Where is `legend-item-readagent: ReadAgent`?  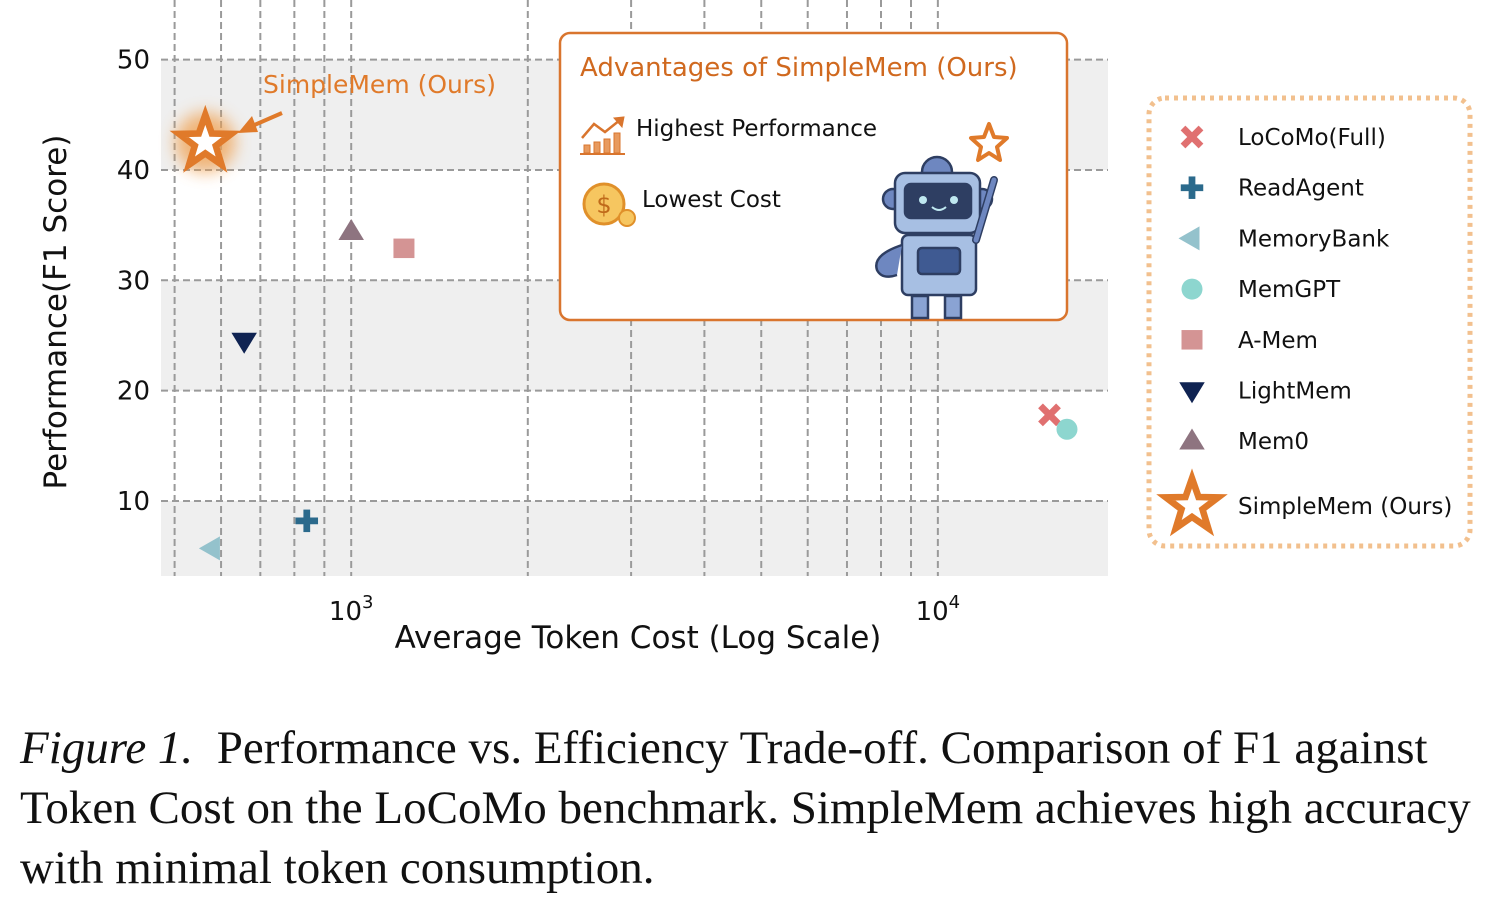
legend-item-readagent: ReadAgent is located at coordinates (1272, 189).